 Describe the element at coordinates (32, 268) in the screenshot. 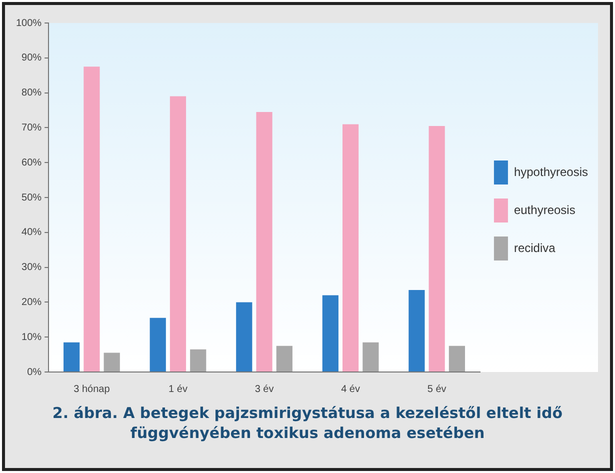

I see `y-tick-label: 30%` at that location.